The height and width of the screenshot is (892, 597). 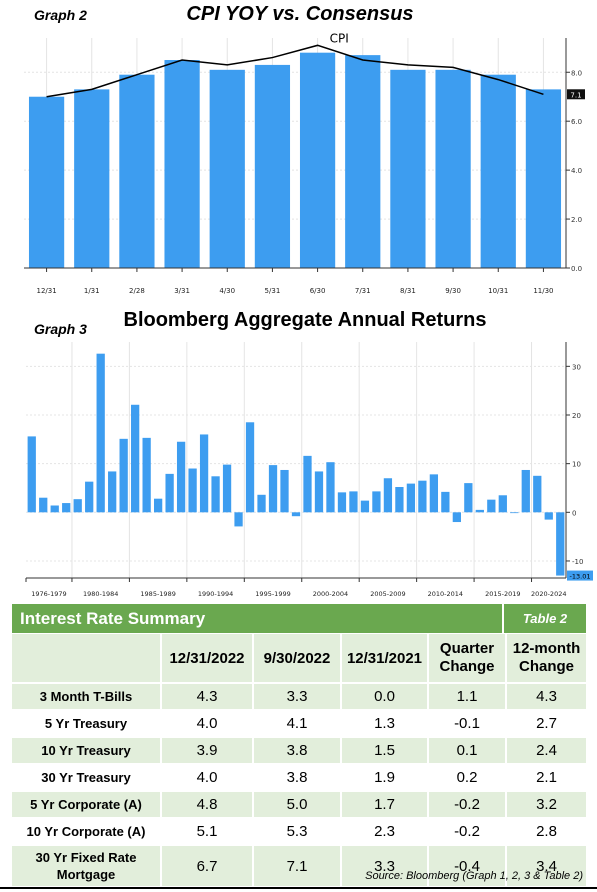 I want to click on graph3-label: Graph 3, so click(x=60, y=329).